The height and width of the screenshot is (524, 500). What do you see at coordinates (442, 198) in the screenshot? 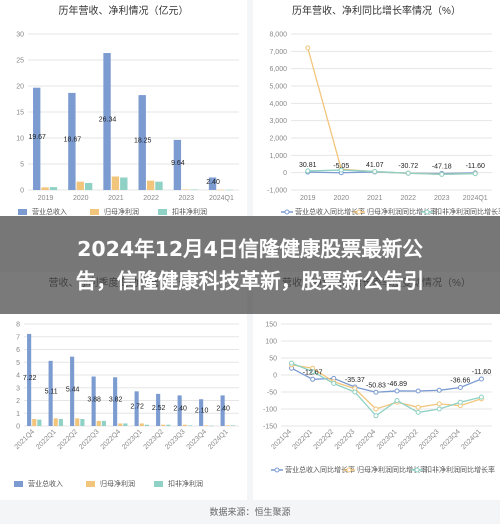
I see `x-tick-label: 2023` at bounding box center [442, 198].